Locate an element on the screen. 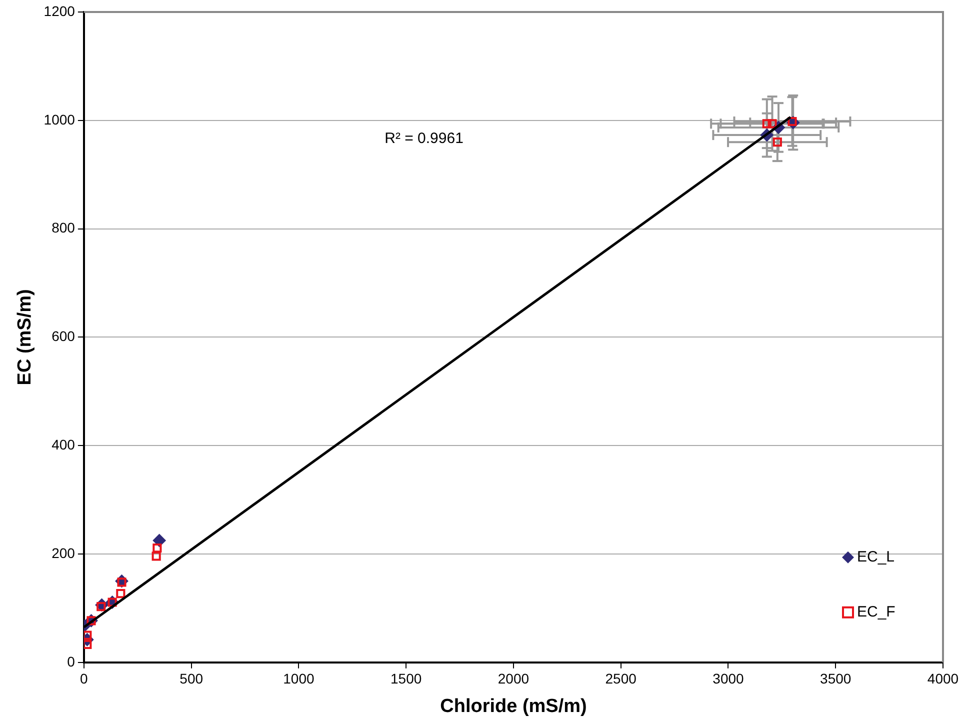  y-tick-label: 200 is located at coordinates (64, 552).